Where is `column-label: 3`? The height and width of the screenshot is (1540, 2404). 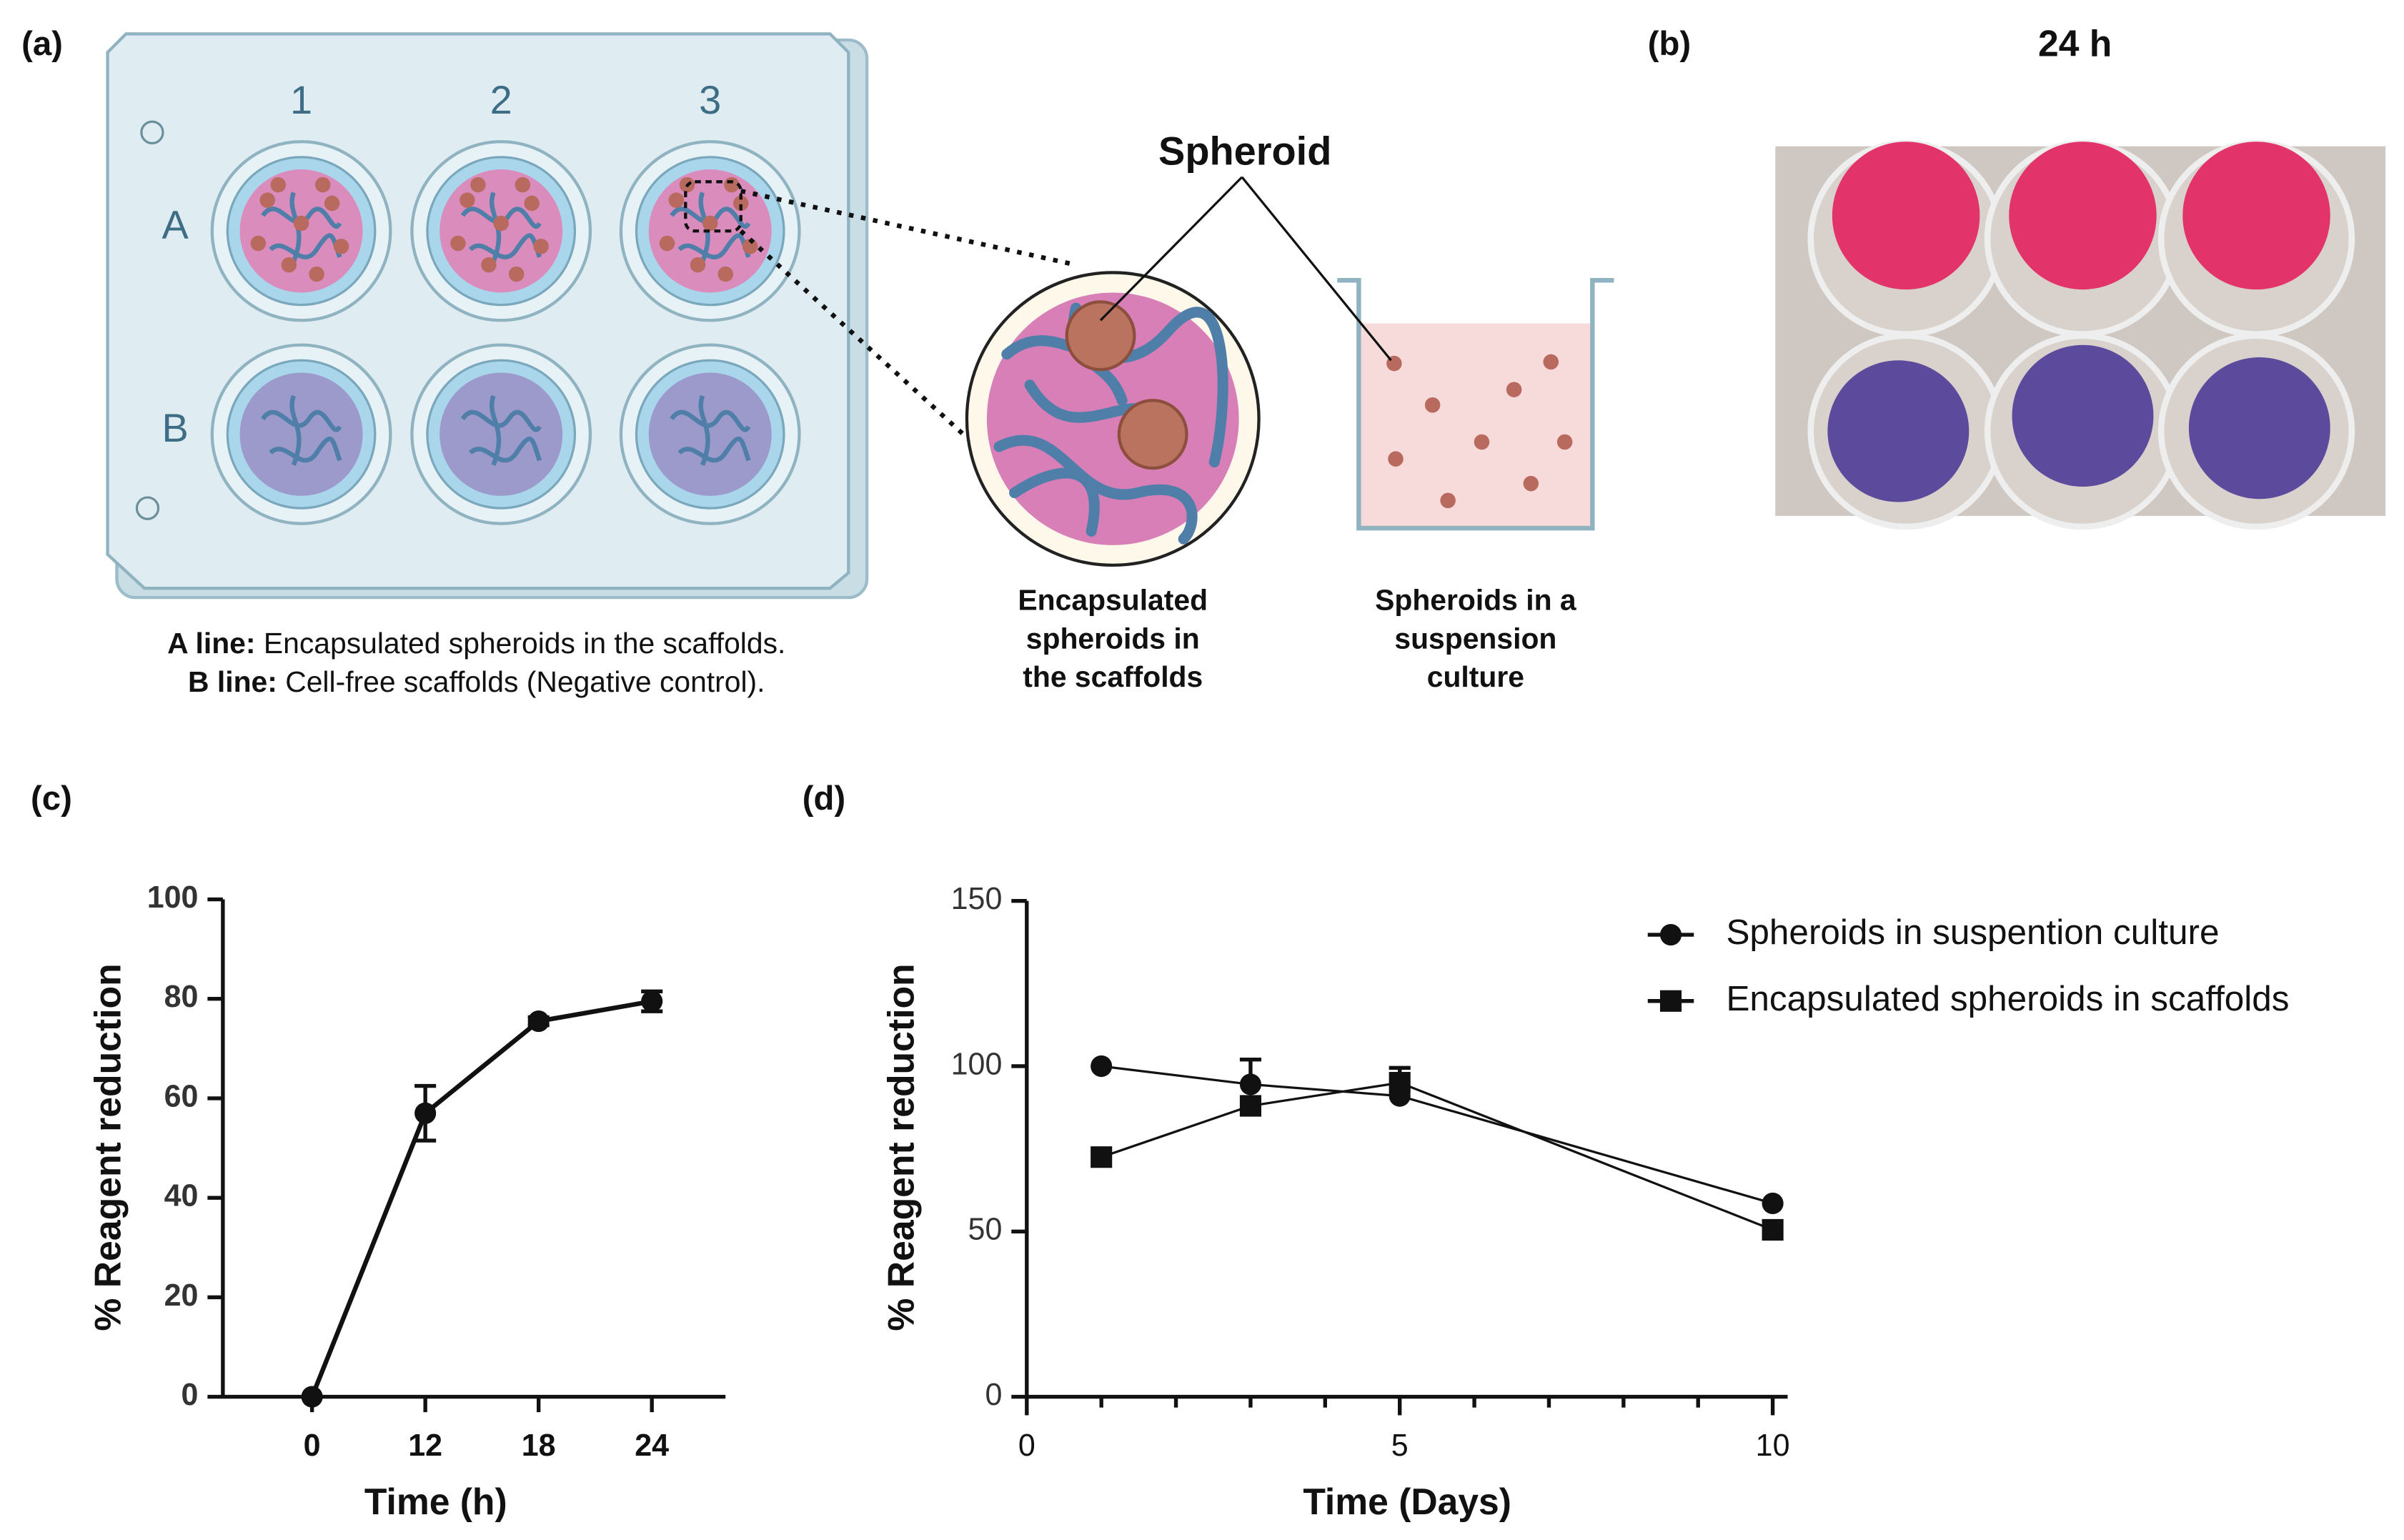 column-label: 3 is located at coordinates (710, 99).